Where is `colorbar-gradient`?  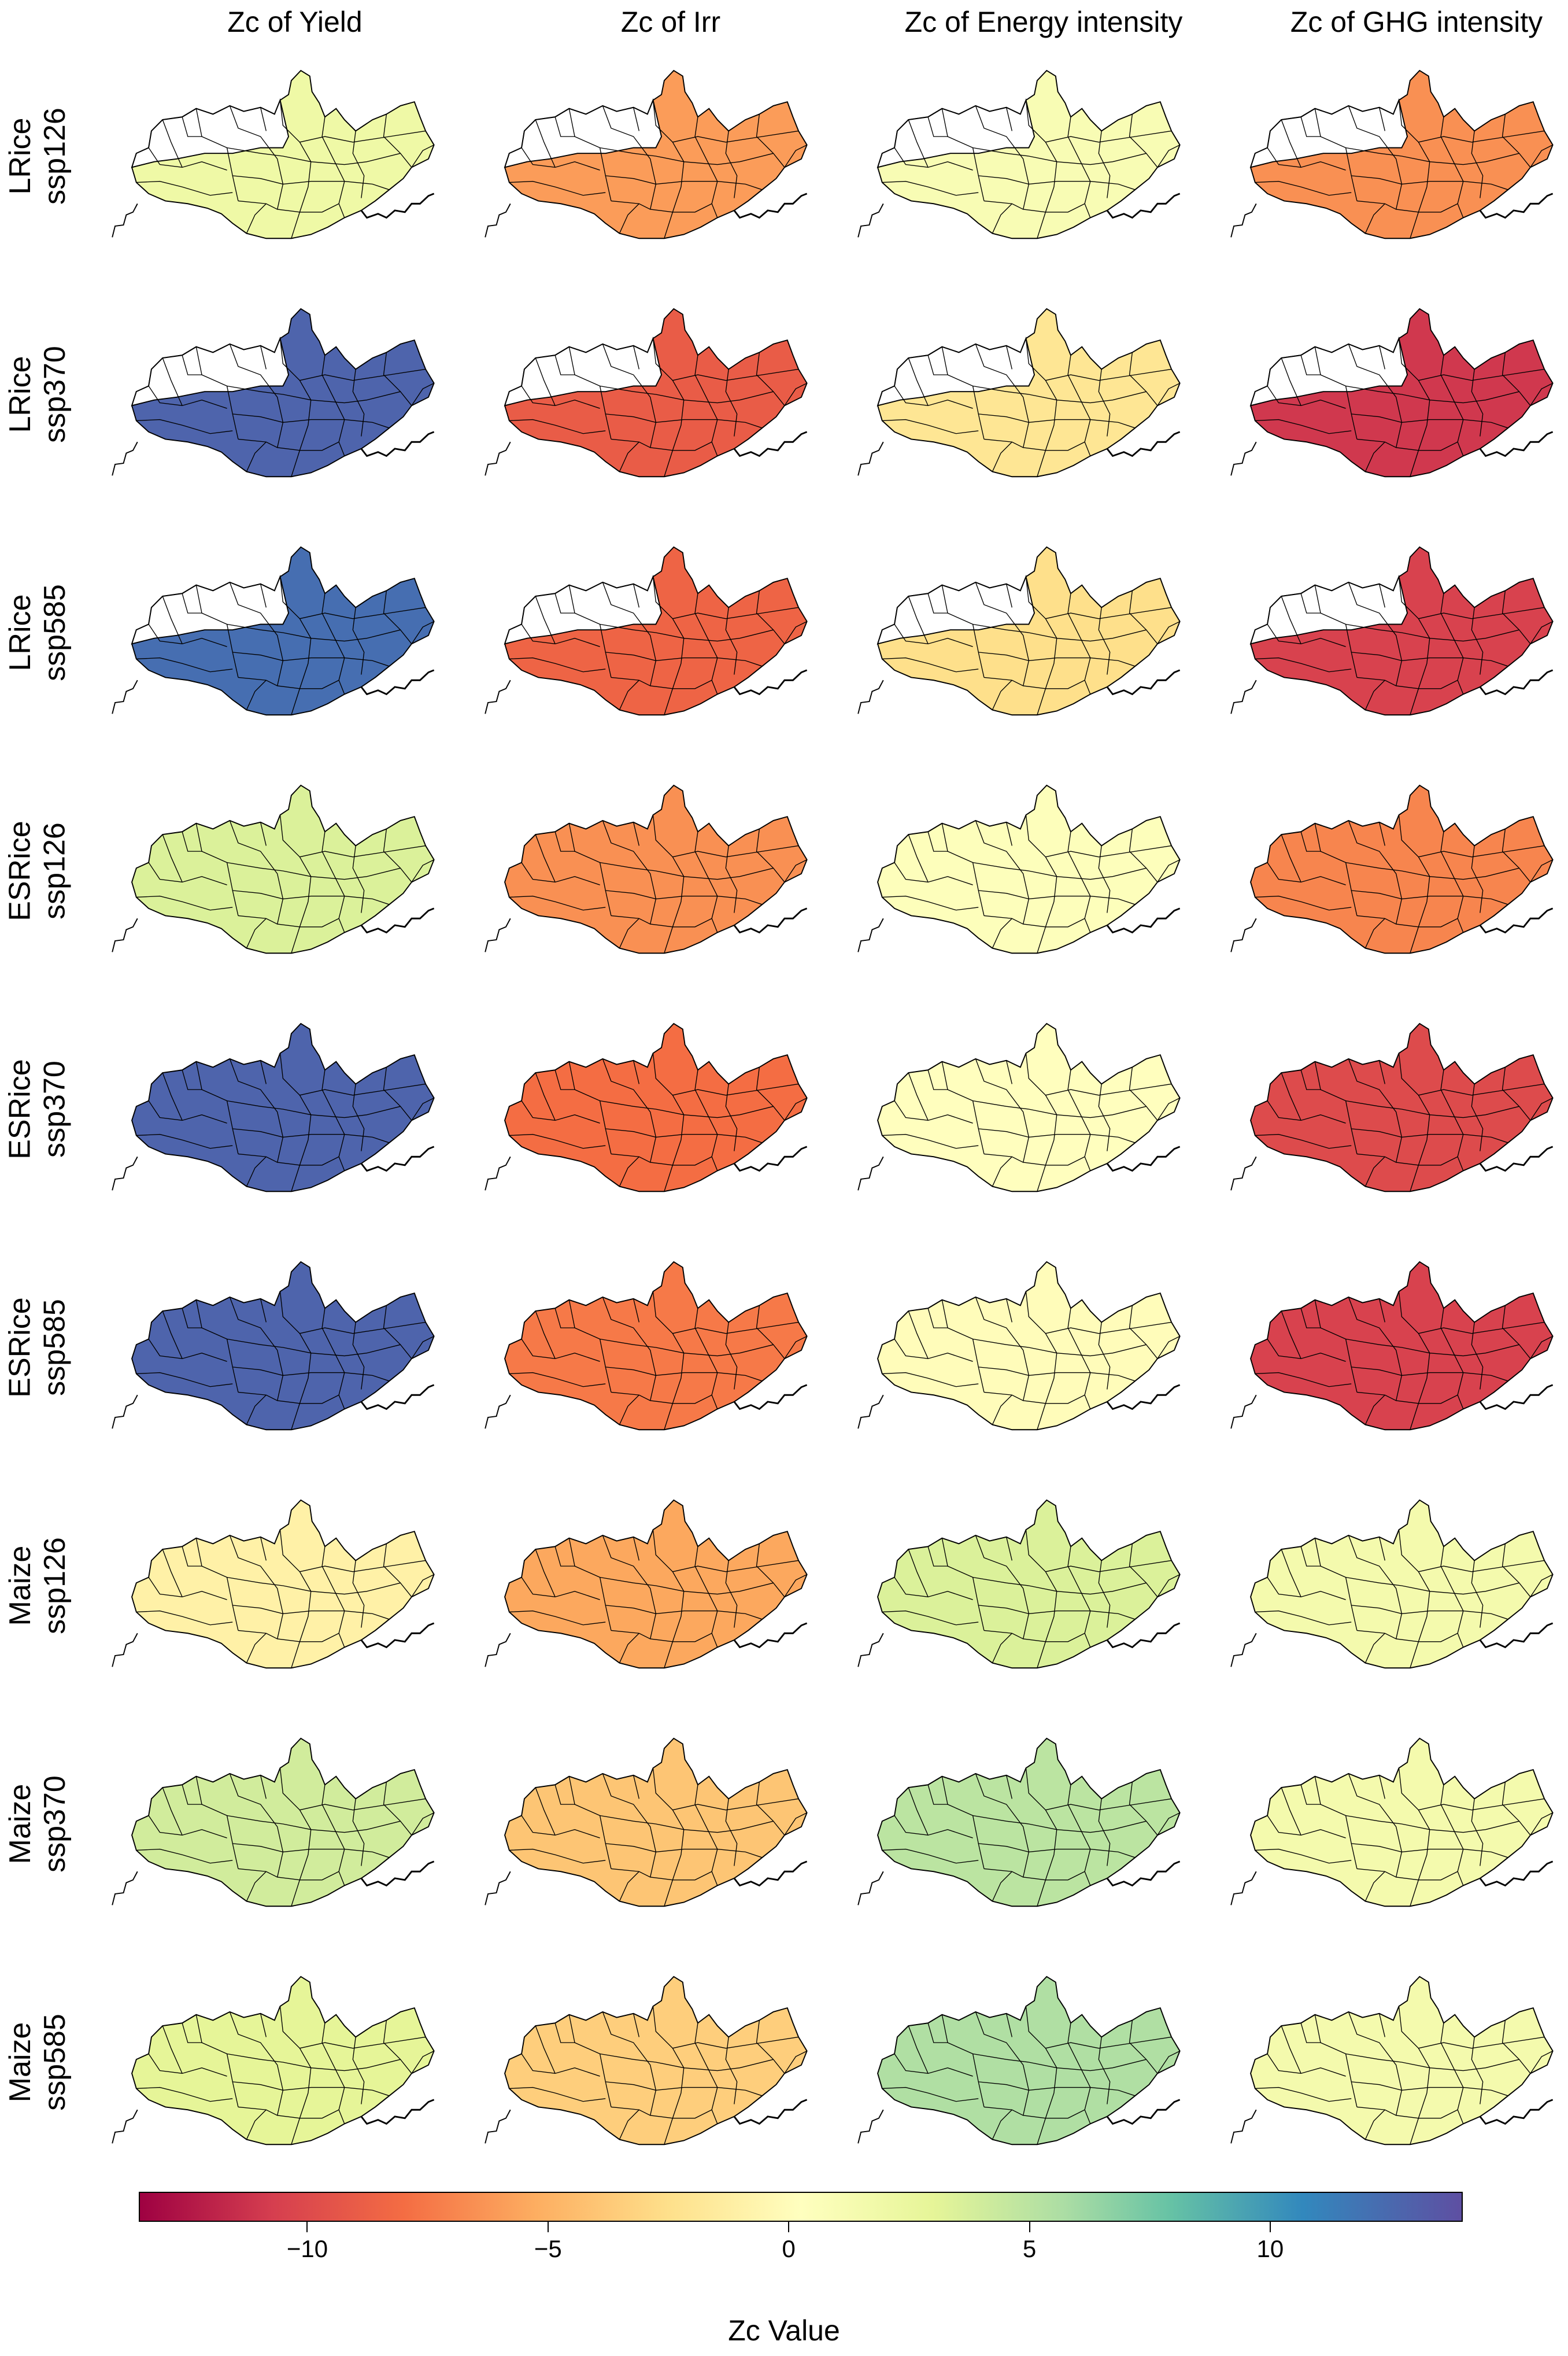 colorbar-gradient is located at coordinates (801, 2207).